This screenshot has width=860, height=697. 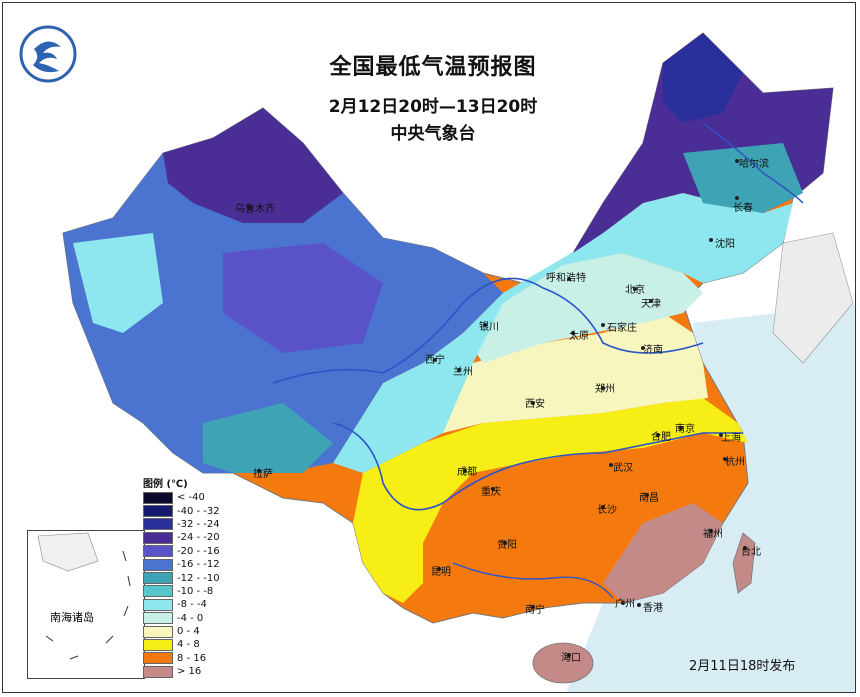 What do you see at coordinates (203, 671) in the screenshot?
I see `legend-item: > 16` at bounding box center [203, 671].